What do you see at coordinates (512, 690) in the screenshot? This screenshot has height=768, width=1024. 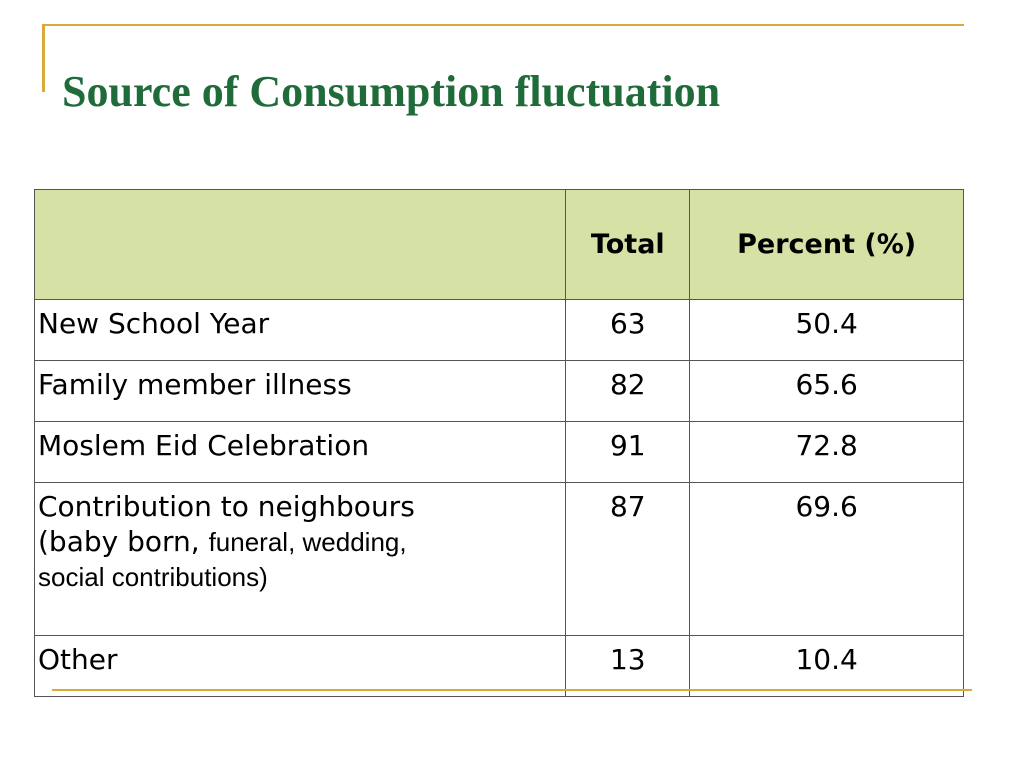 I see `accent-line-bottom` at bounding box center [512, 690].